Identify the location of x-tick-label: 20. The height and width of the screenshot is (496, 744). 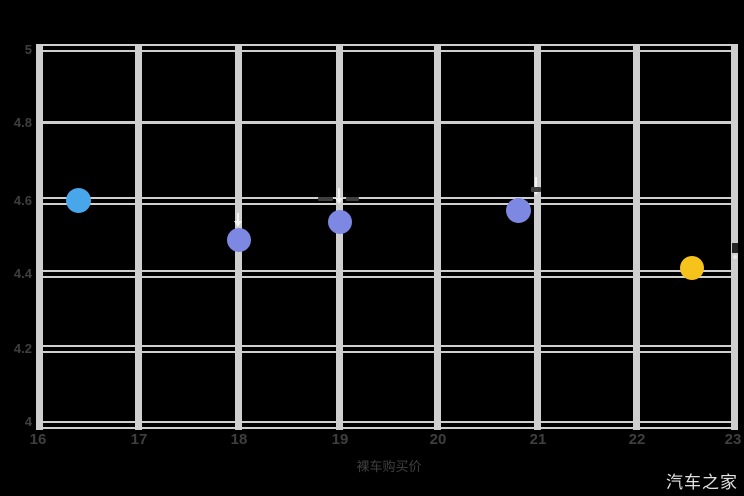
(438, 439).